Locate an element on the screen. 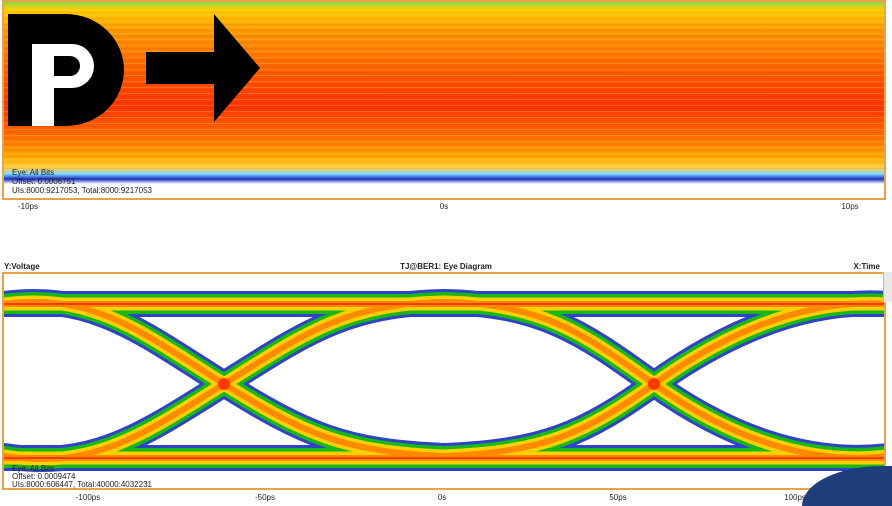  bottom-uis-label: UIs:8000:606447, Total:40000:4032231 is located at coordinates (82, 484).